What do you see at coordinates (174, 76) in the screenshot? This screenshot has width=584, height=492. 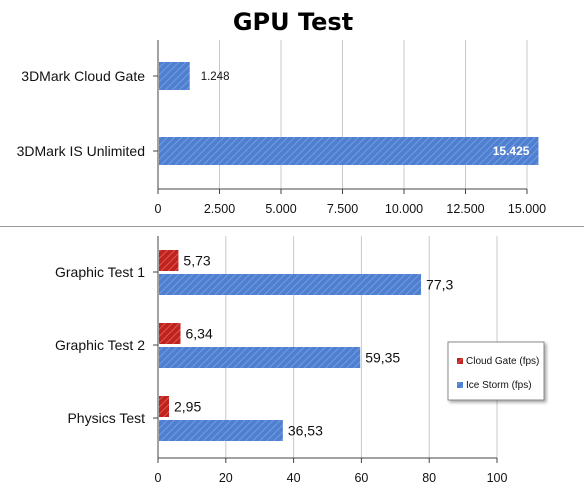 I see `bar-3dmark-cloud-gate` at bounding box center [174, 76].